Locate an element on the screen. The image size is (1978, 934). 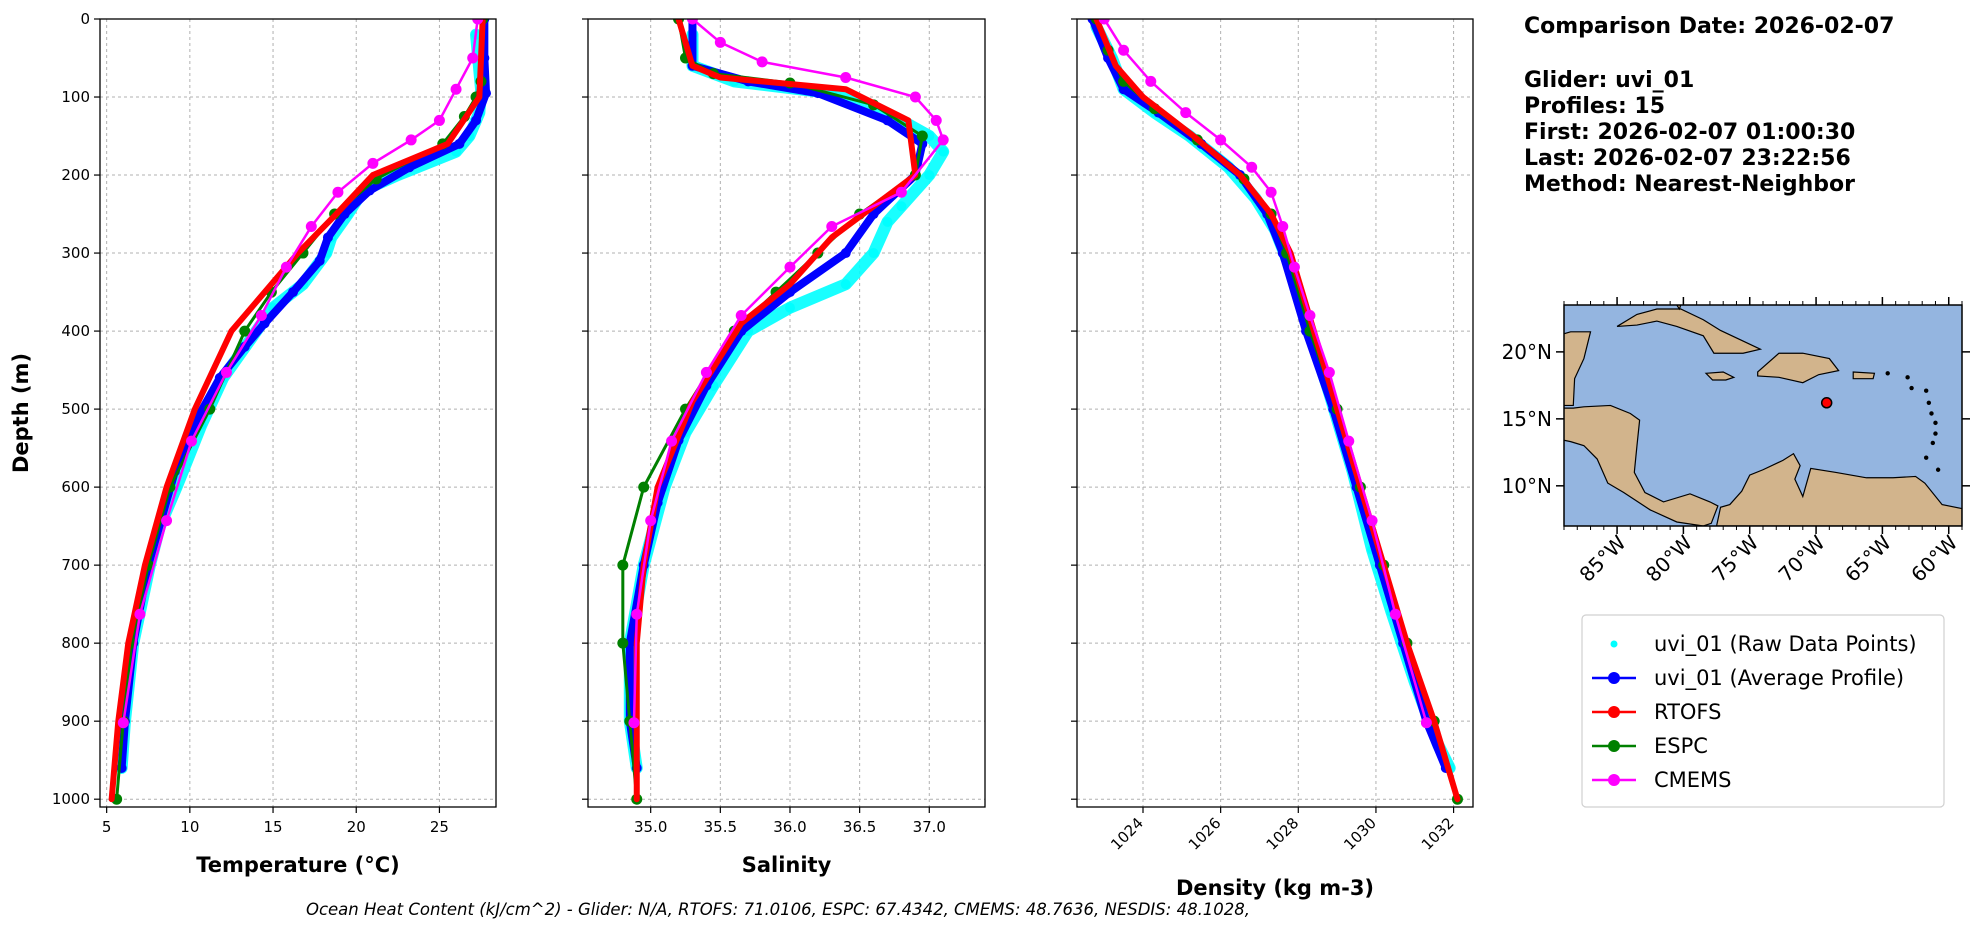
x-tick-label: 36.5 is located at coordinates (859, 827).